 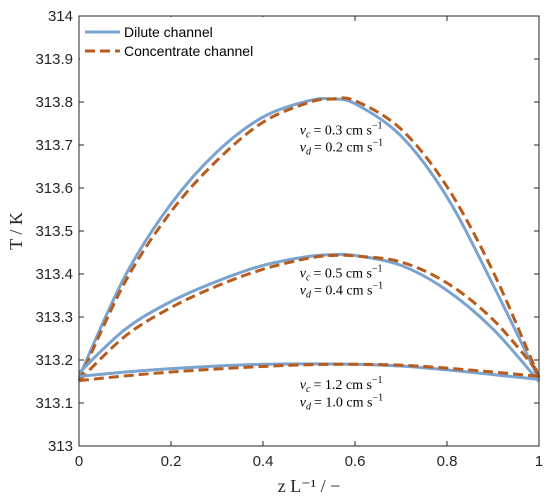 What do you see at coordinates (60, 446) in the screenshot?
I see `y-tick-label: 313` at bounding box center [60, 446].